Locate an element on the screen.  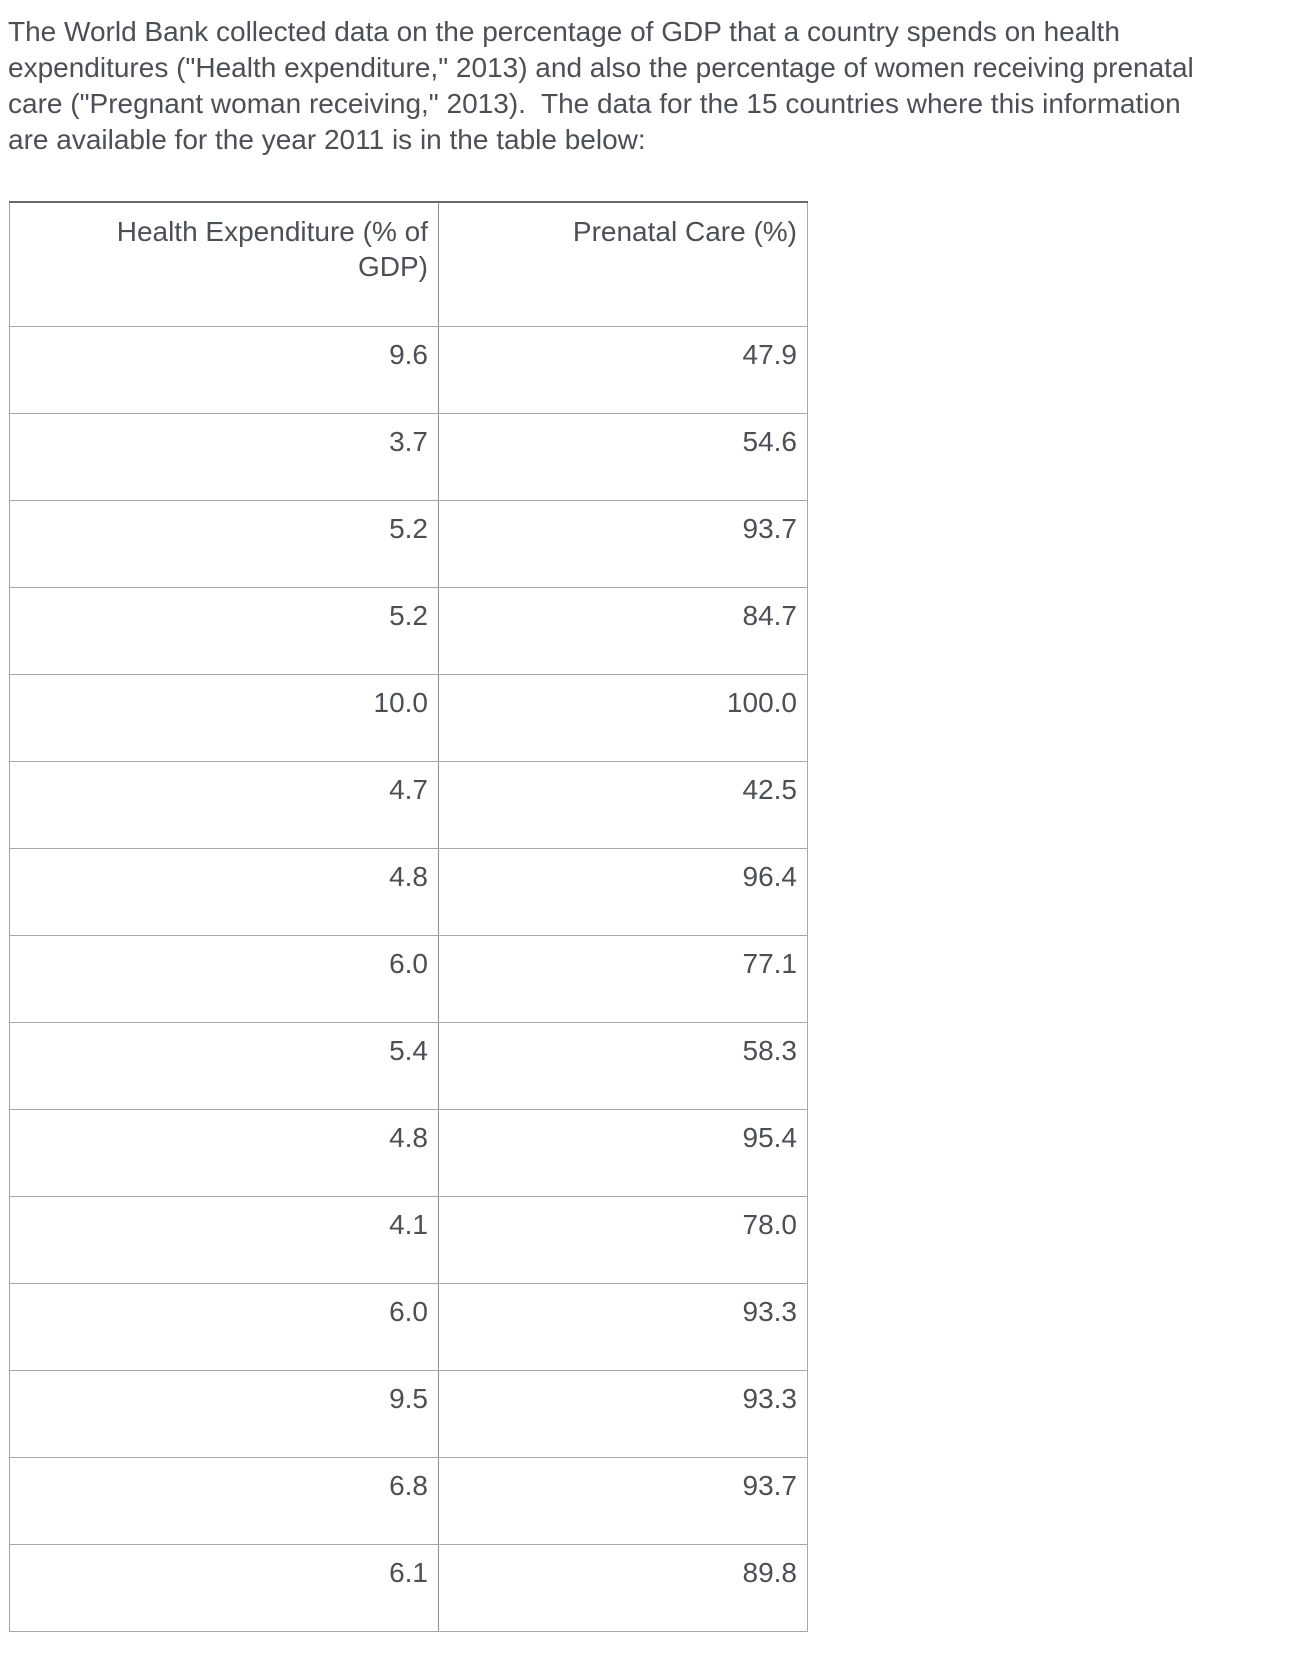
table-row: 9.5 93.3 is located at coordinates (408, 1413).